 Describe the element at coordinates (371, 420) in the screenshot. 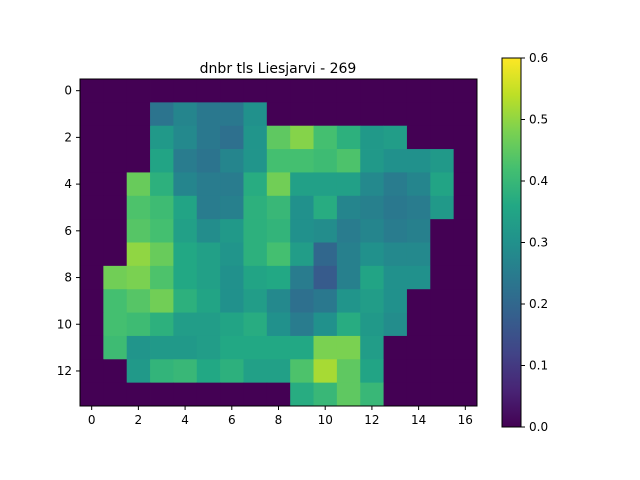

I see `x-tick-label: 12` at that location.